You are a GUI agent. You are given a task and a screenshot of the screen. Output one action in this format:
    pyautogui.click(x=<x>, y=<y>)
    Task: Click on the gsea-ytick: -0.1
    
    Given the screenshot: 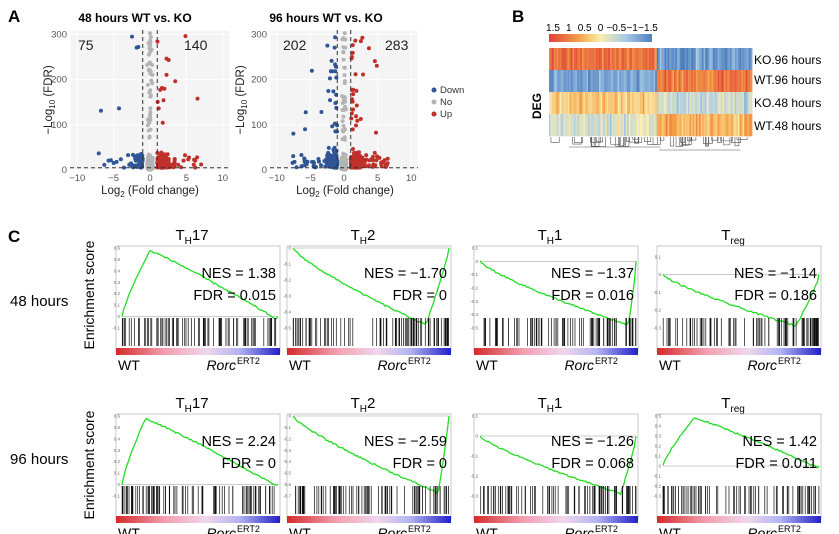 What is the action you would take?
    pyautogui.click(x=657, y=476)
    